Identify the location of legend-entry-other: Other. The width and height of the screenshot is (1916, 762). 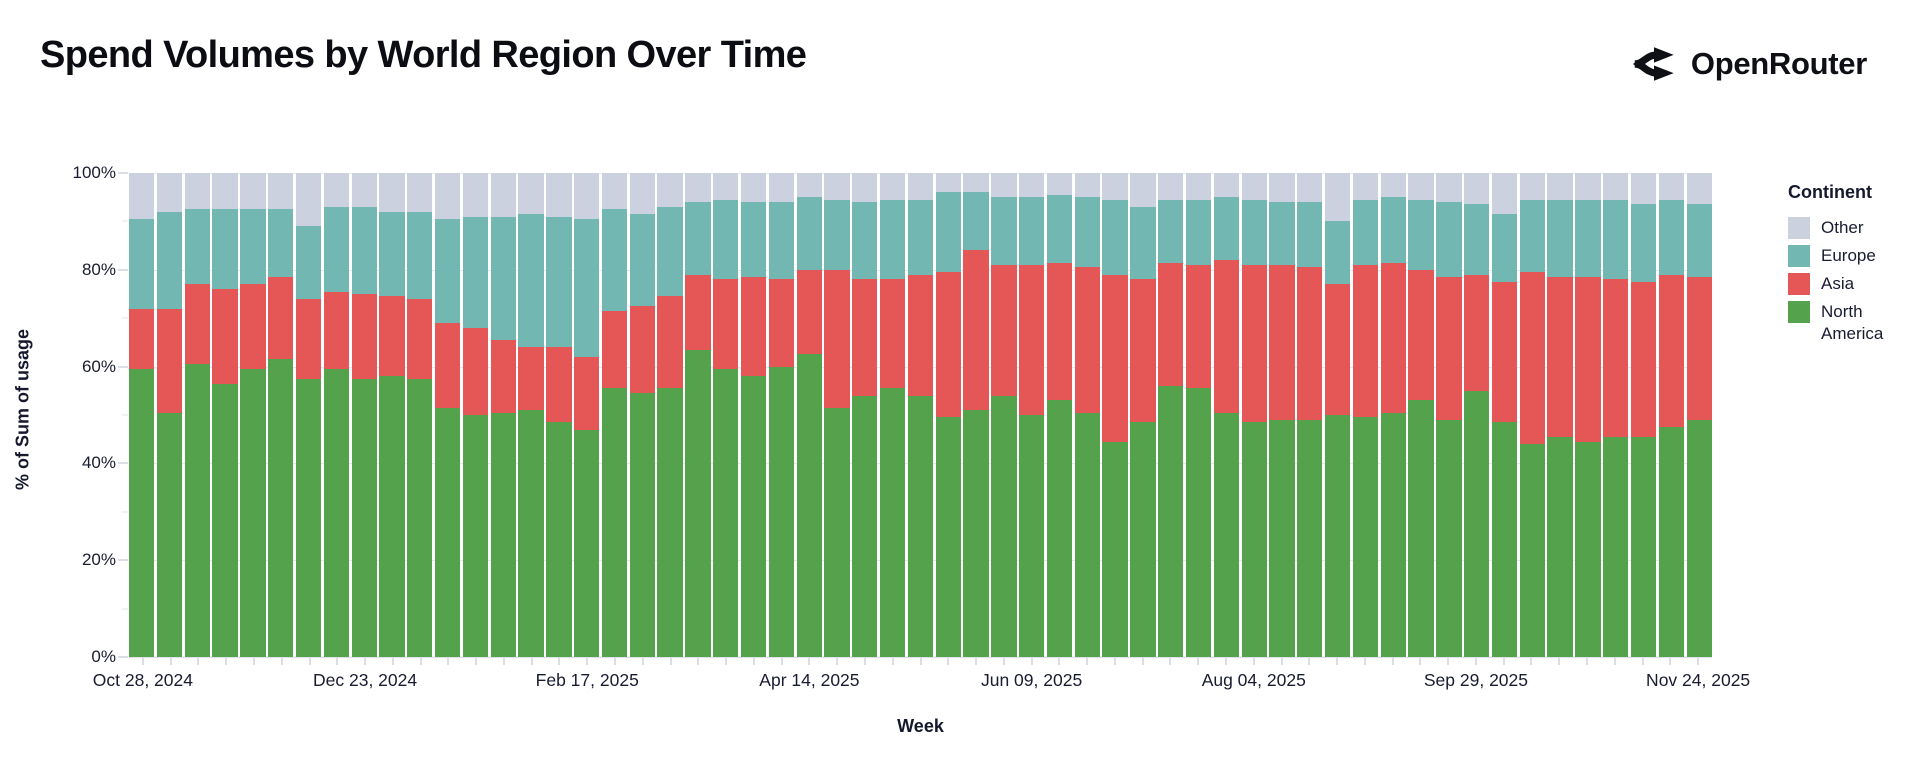
(1850, 228).